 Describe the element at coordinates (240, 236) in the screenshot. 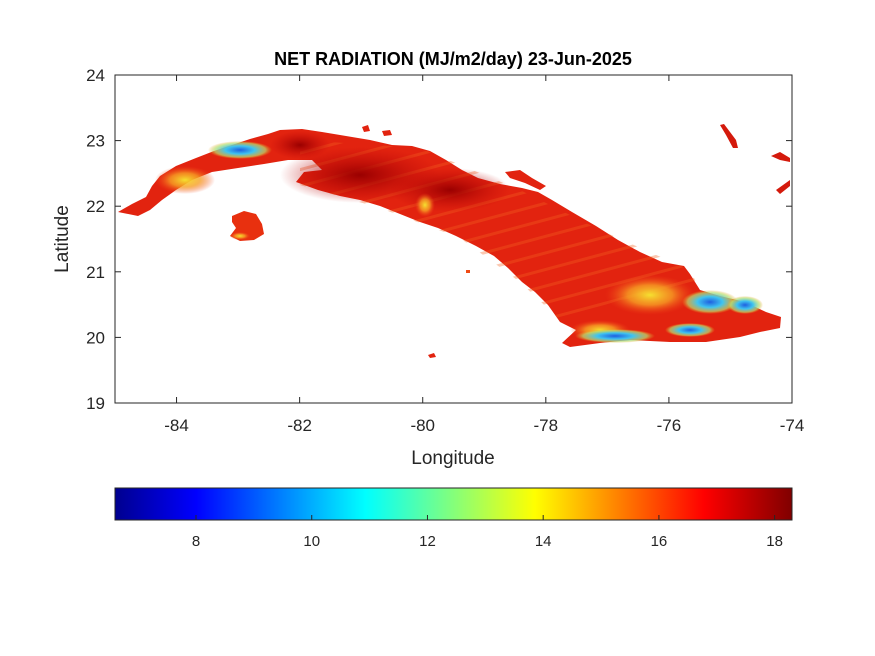

I see `warm-zone-island` at that location.